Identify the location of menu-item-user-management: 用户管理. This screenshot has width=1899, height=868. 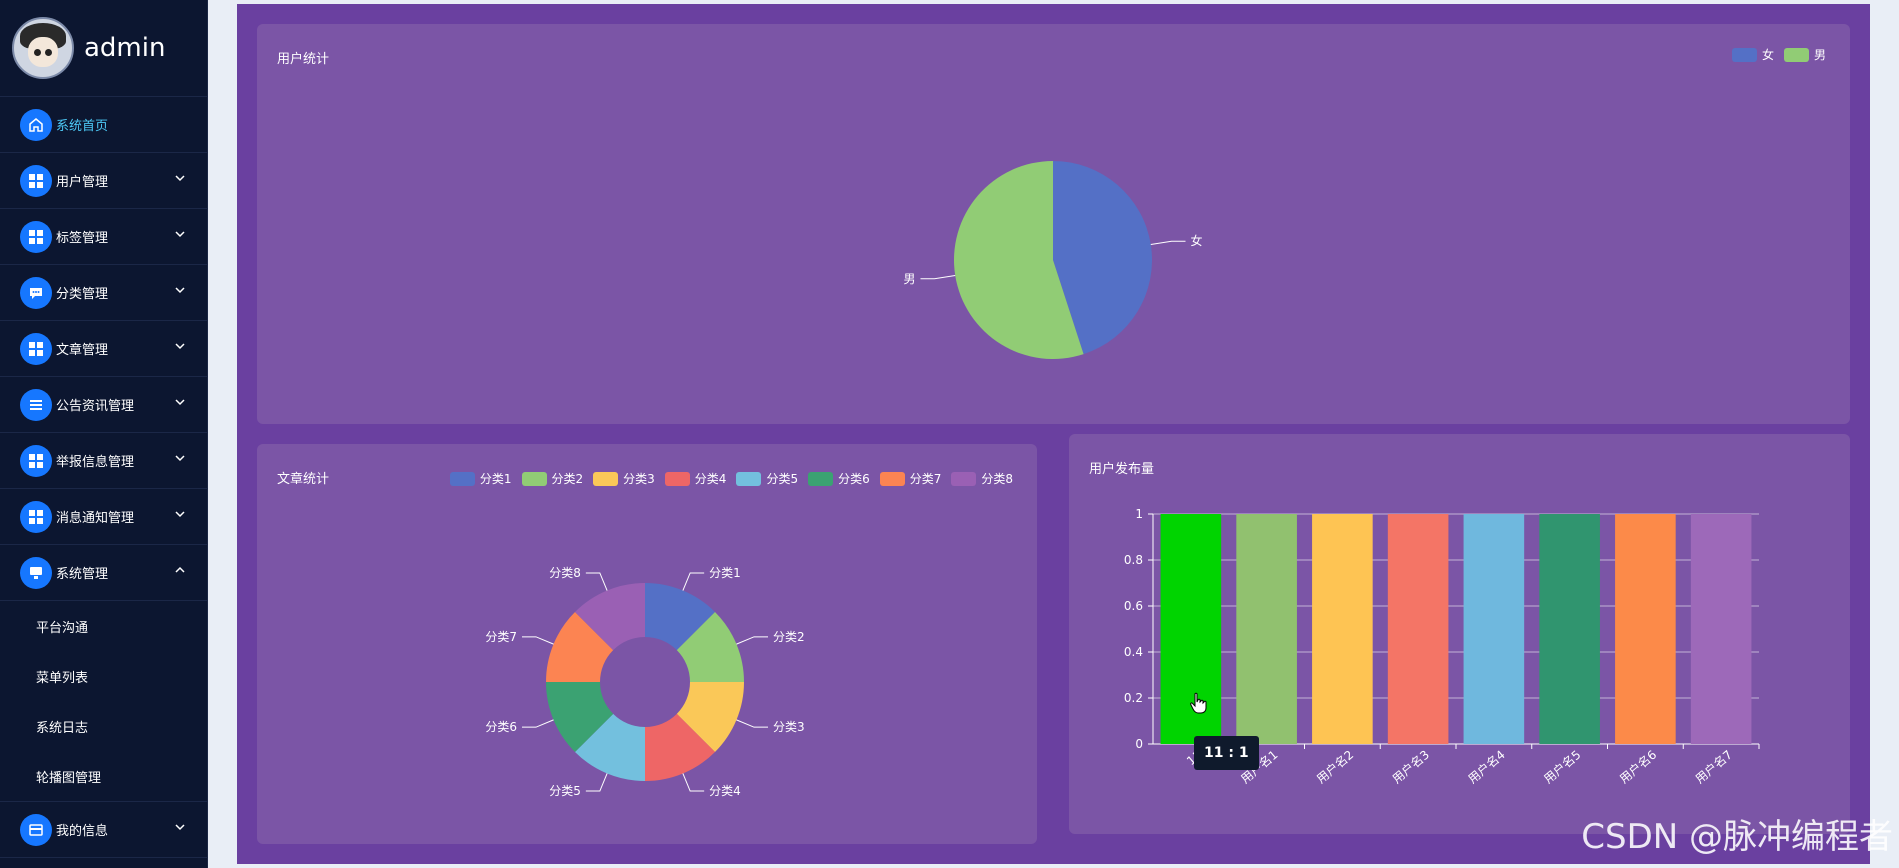
(103, 181).